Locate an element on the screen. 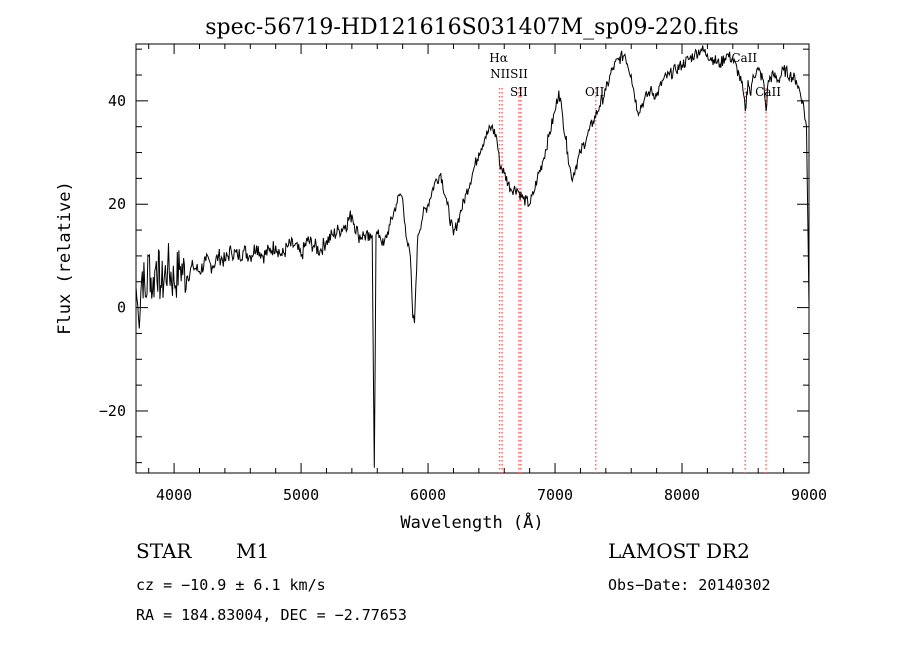  y-axis-label: Flux (relative) is located at coordinates (65, 258).